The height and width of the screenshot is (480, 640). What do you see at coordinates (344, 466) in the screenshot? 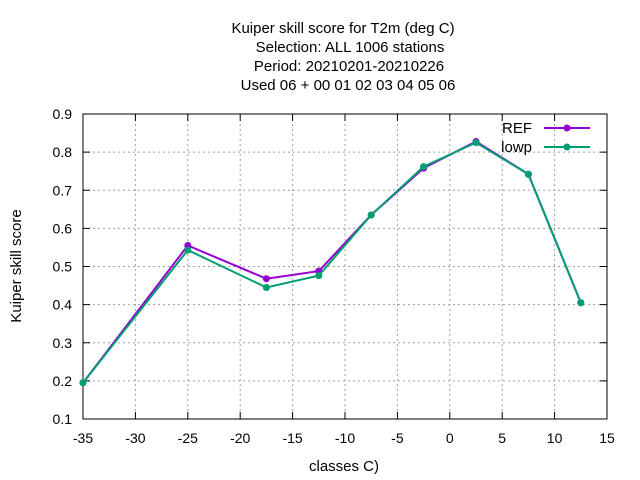
I see `x-axis-label: classes C)` at bounding box center [344, 466].